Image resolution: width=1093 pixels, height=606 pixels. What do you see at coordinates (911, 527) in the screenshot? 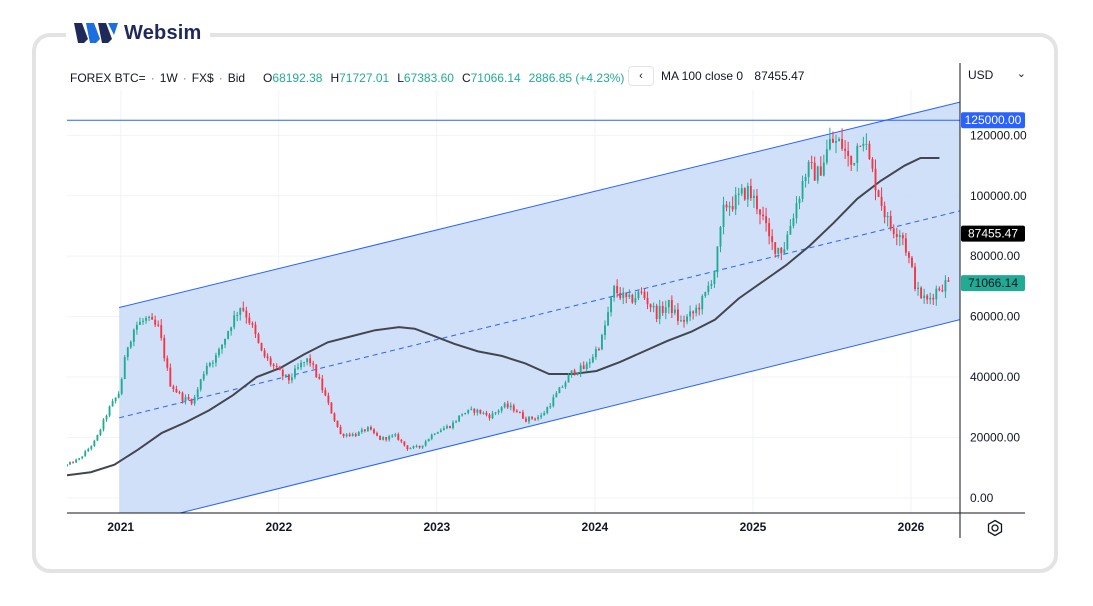
I see `x-tick-label: 2026` at bounding box center [911, 527].